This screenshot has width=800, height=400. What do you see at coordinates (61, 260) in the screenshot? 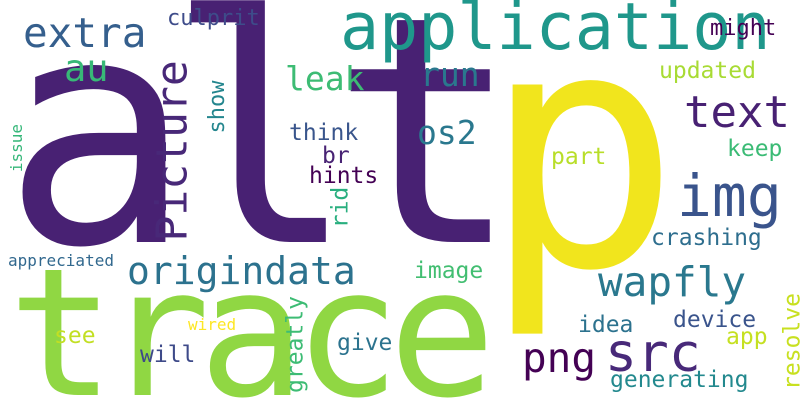
I see `word-appreciated: appreciated` at bounding box center [61, 260].